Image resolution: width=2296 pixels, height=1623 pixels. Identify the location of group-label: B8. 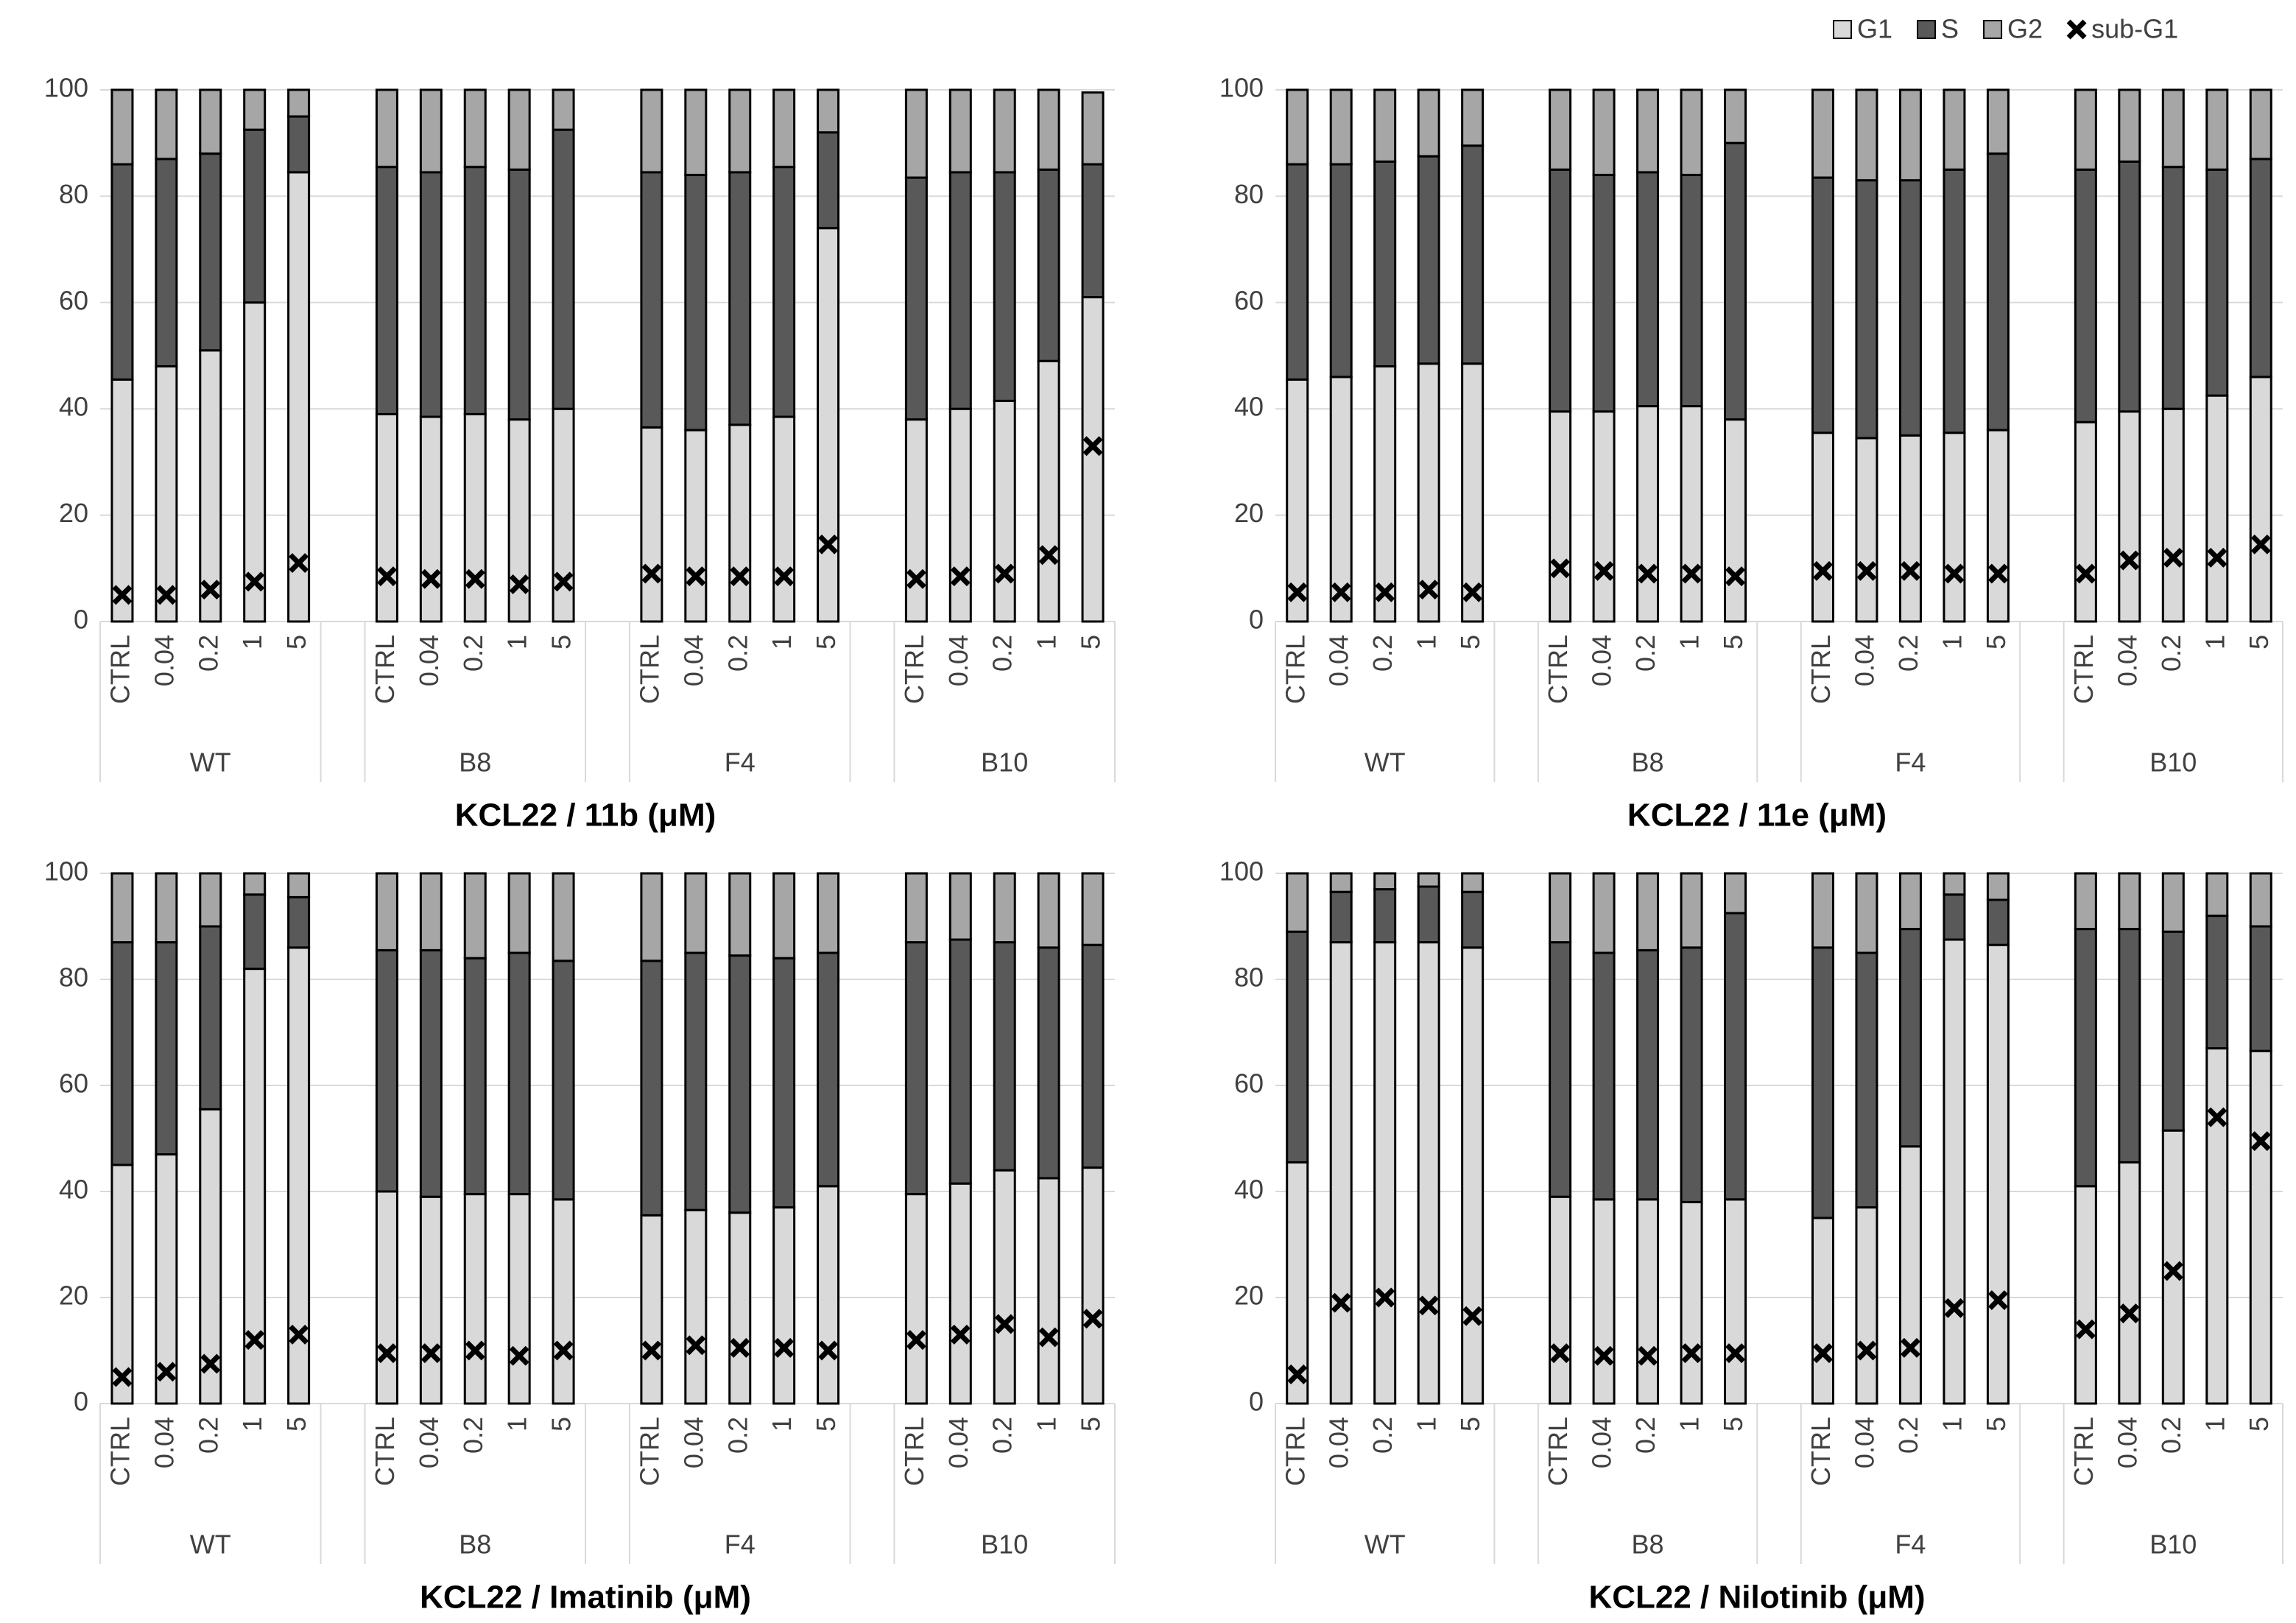
(1648, 1544).